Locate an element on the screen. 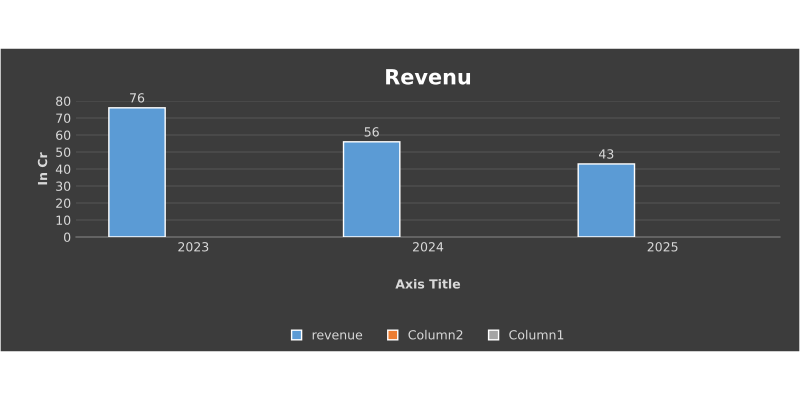 The width and height of the screenshot is (800, 400). chart-title: Revenu is located at coordinates (428, 77).